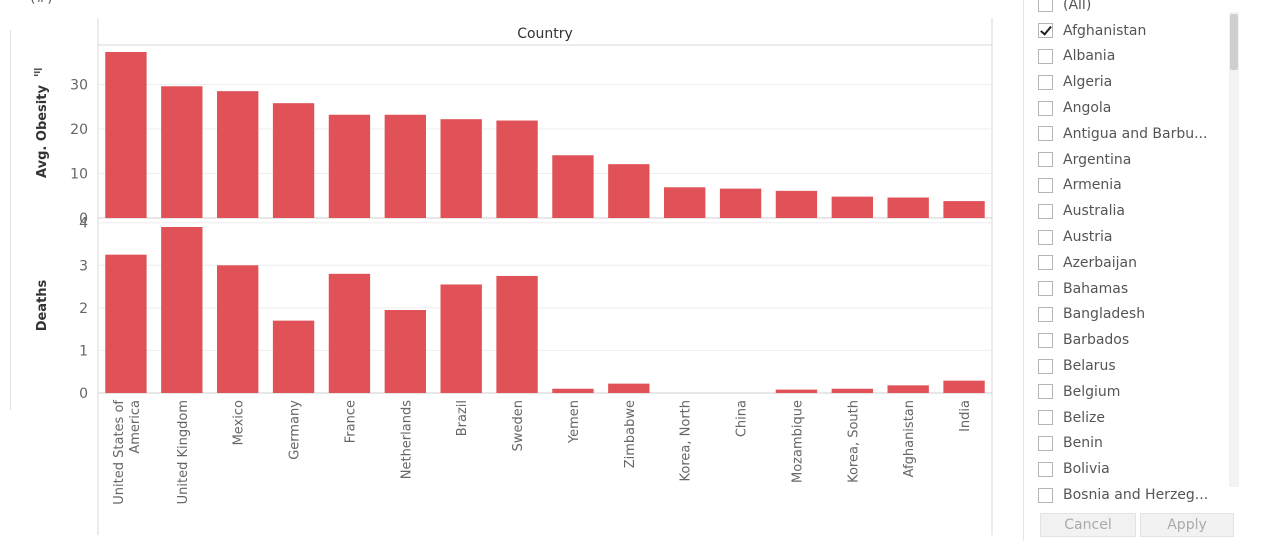  I want to click on filter-item: Azerbaijan, so click(1138, 263).